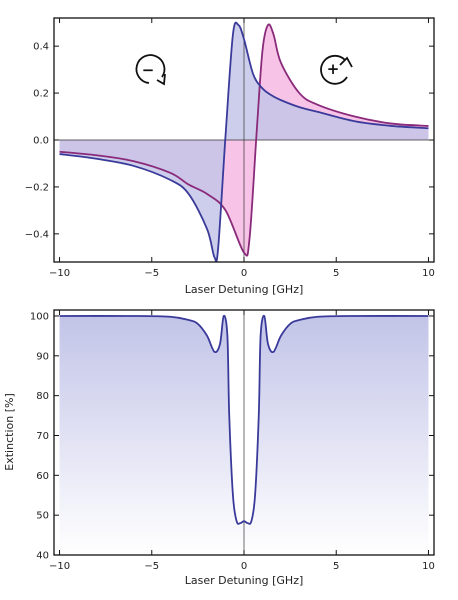  I want to click on y-tick-label: 80, so click(42, 396).